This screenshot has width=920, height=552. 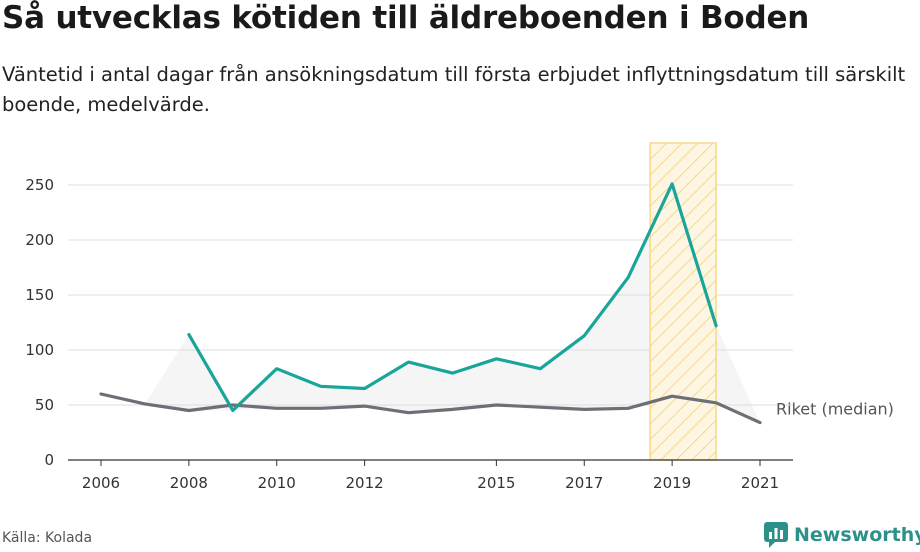 I want to click on highlight-area, so click(x=683, y=301).